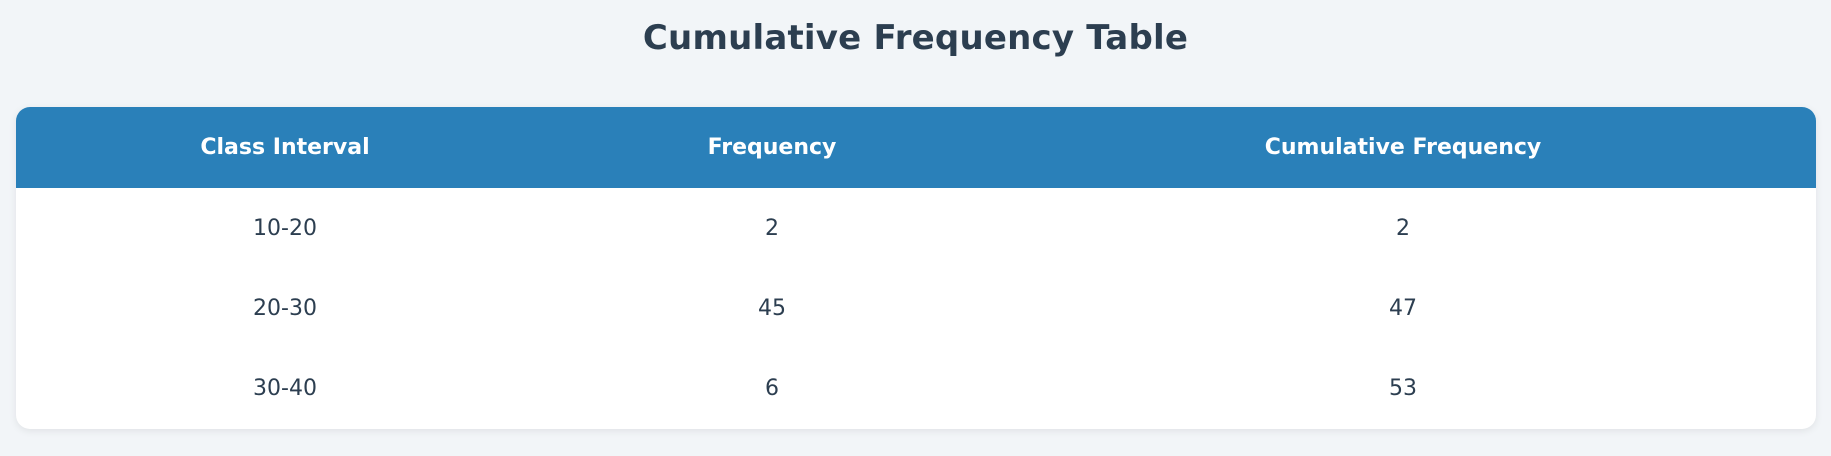 The width and height of the screenshot is (1831, 456). I want to click on cell-cumulative-frequency: 47, so click(1403, 308).